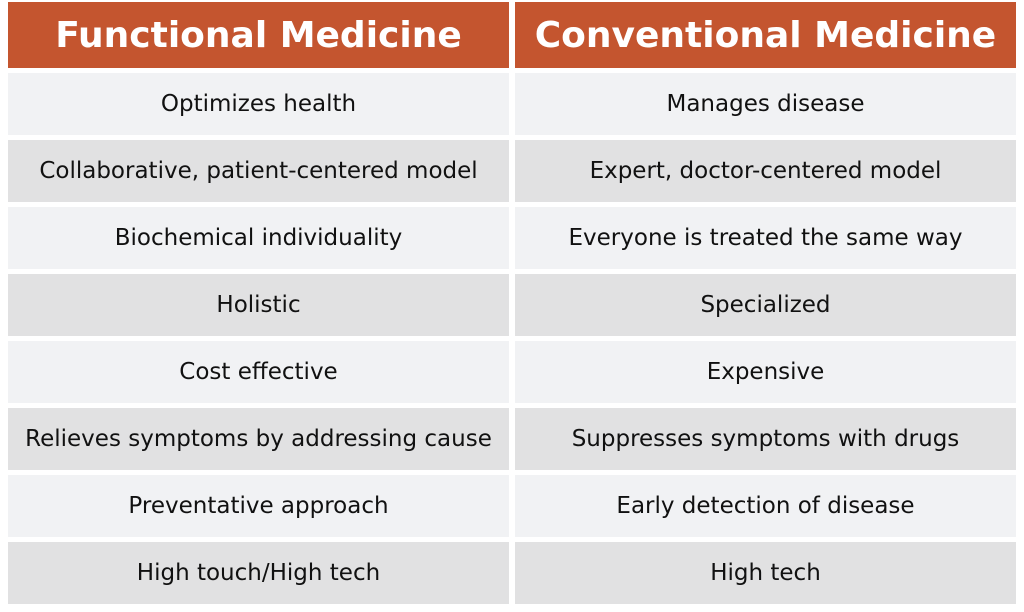 This screenshot has height=612, width=1024. What do you see at coordinates (765, 372) in the screenshot?
I see `table-row-cell: Expensive` at bounding box center [765, 372].